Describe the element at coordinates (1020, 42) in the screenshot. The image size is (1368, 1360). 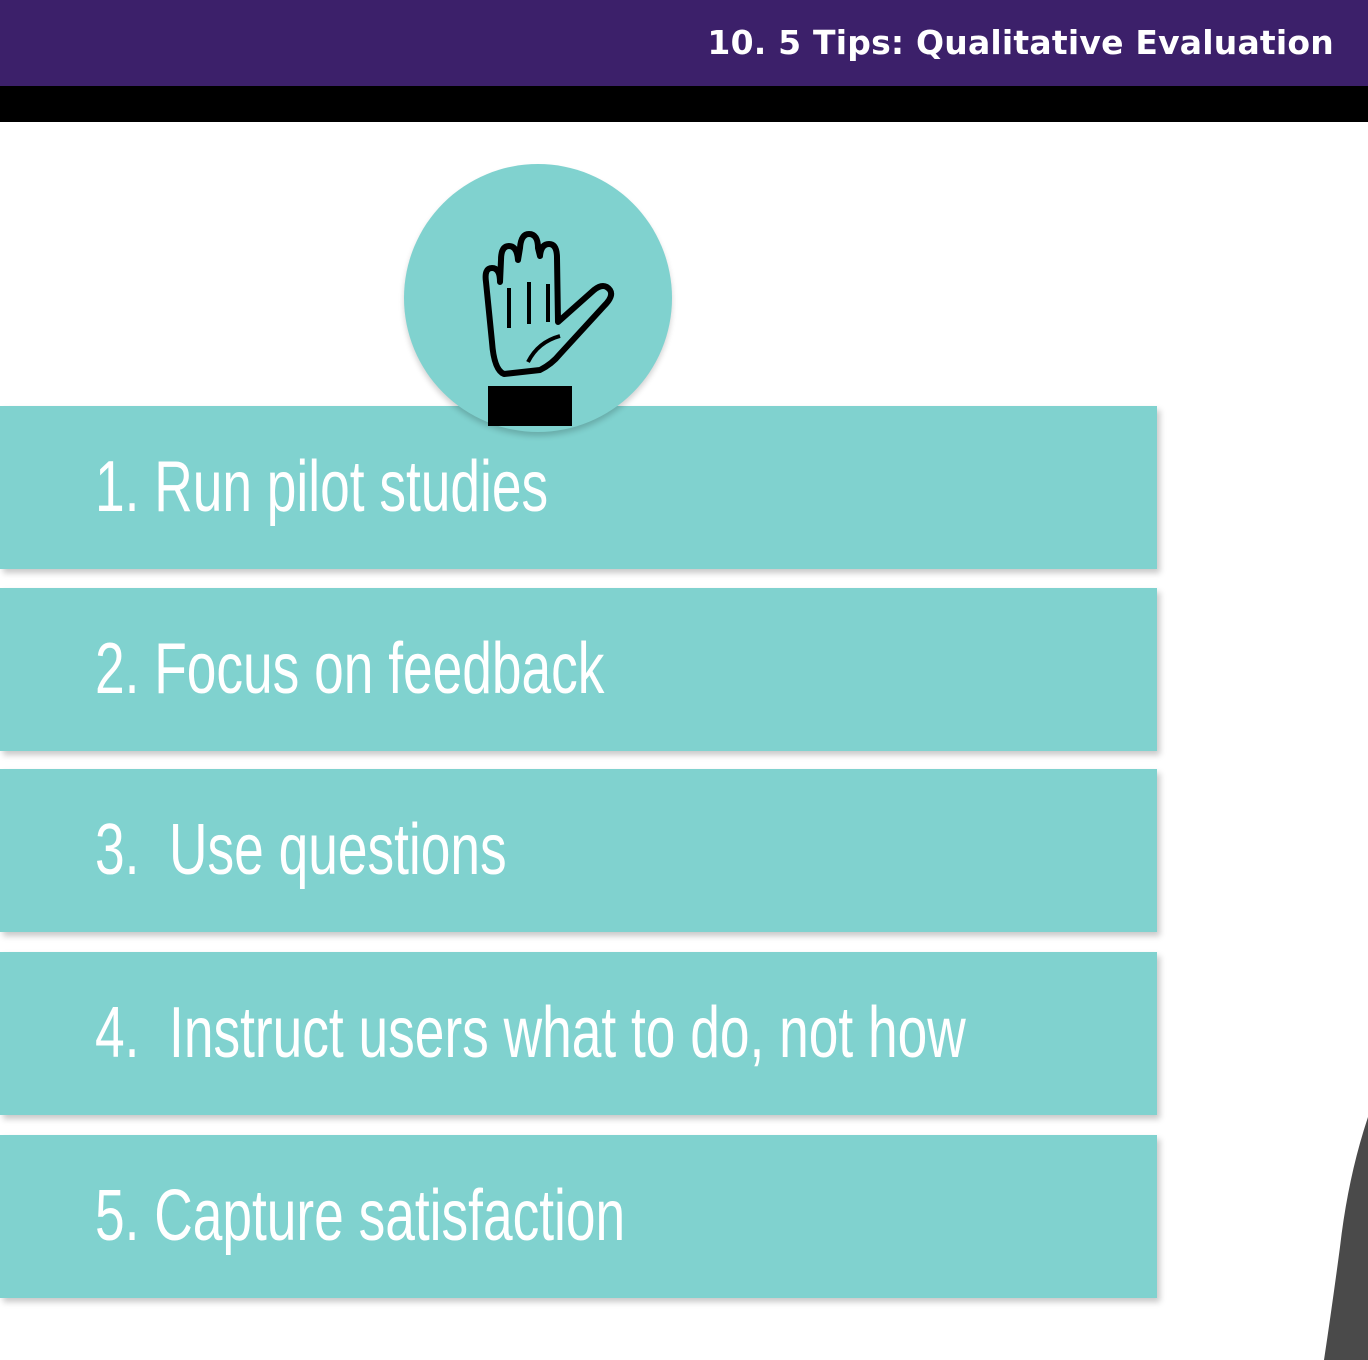
I see `lecture-title: 10. 5 Tips: Qualitative Evaluation` at that location.